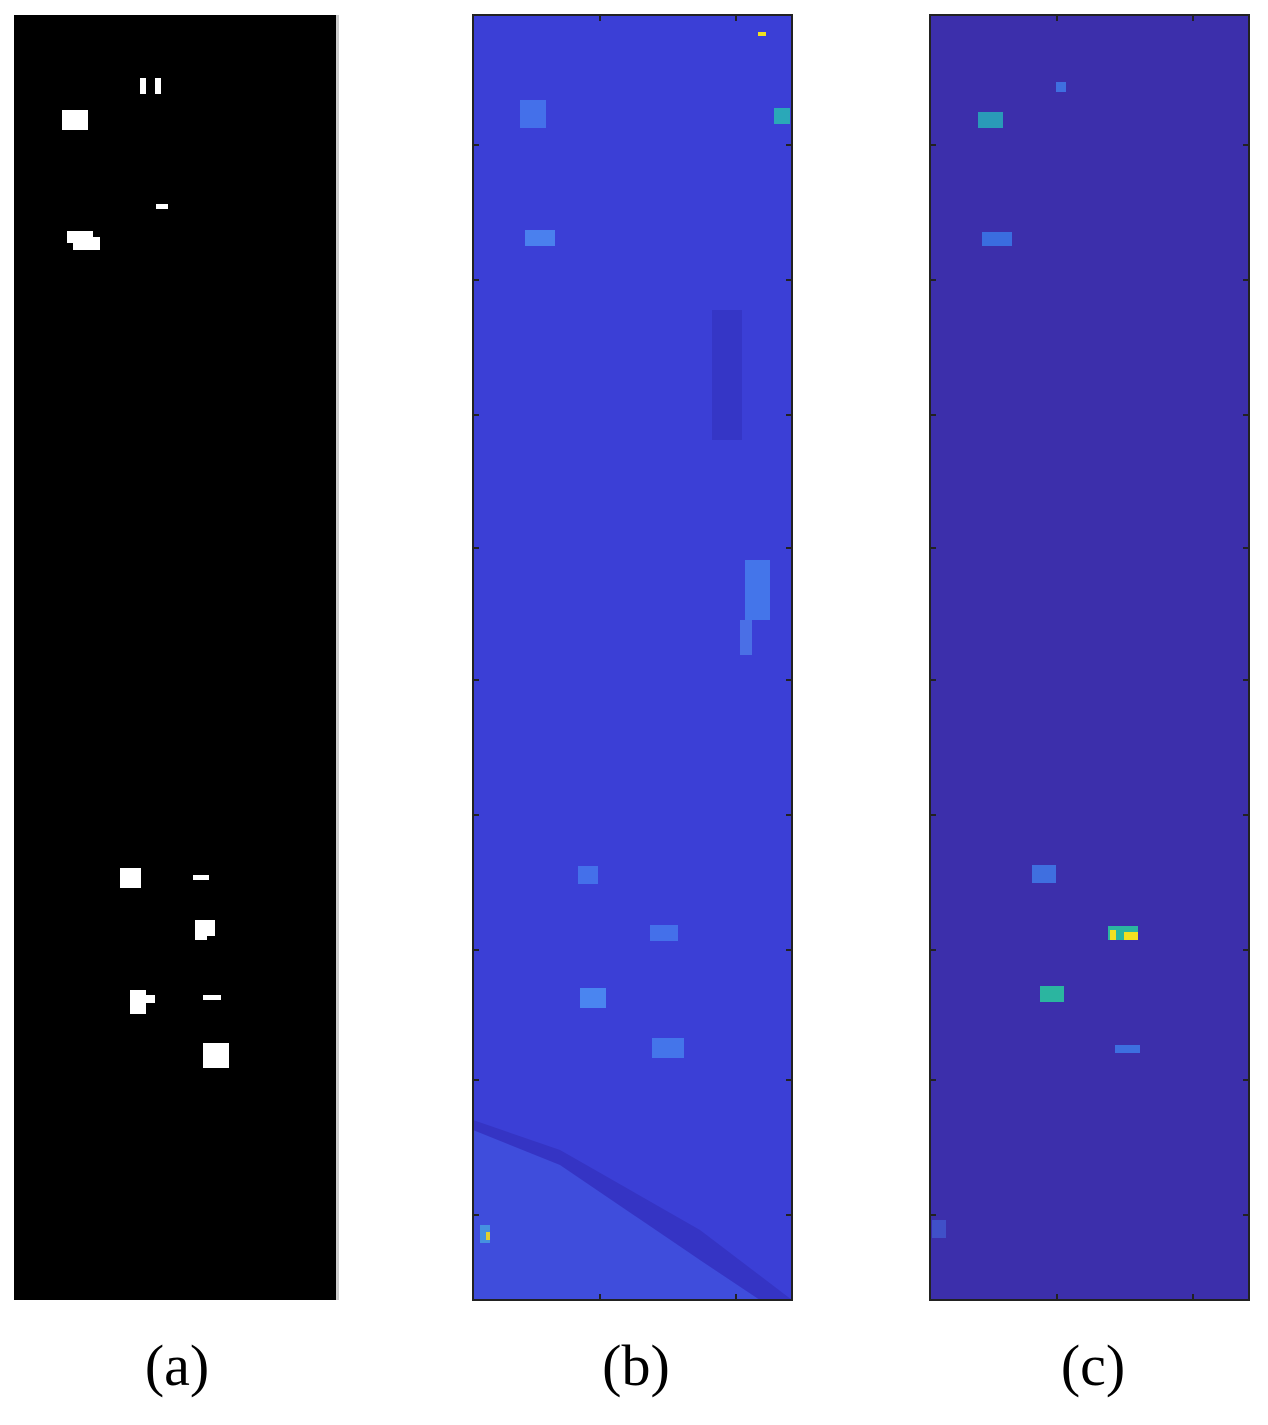  I want to click on panel-edge, so click(337, 657).